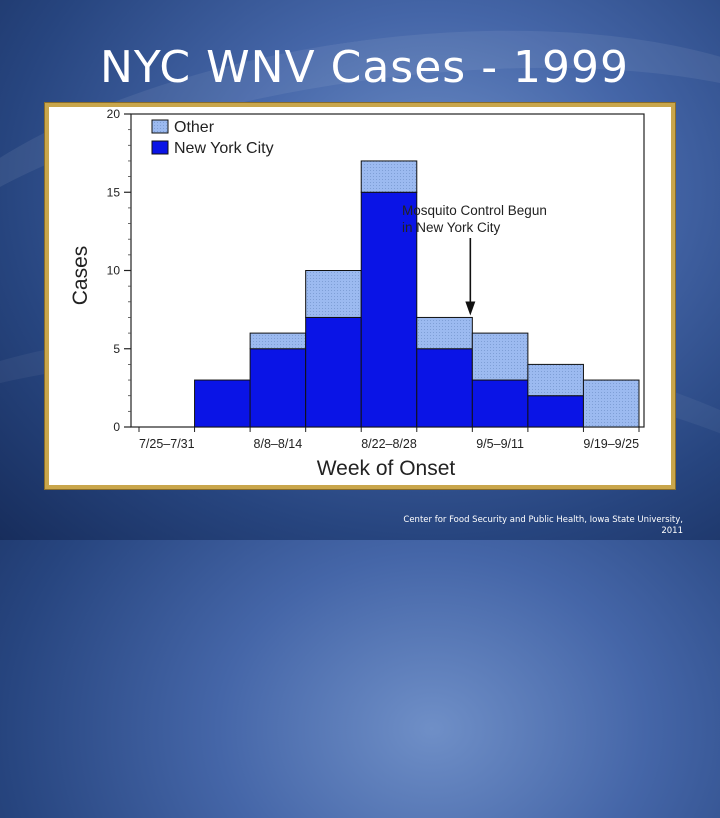 The height and width of the screenshot is (818, 720). Describe the element at coordinates (224, 148) in the screenshot. I see `legend-label-nyc: New York City` at that location.